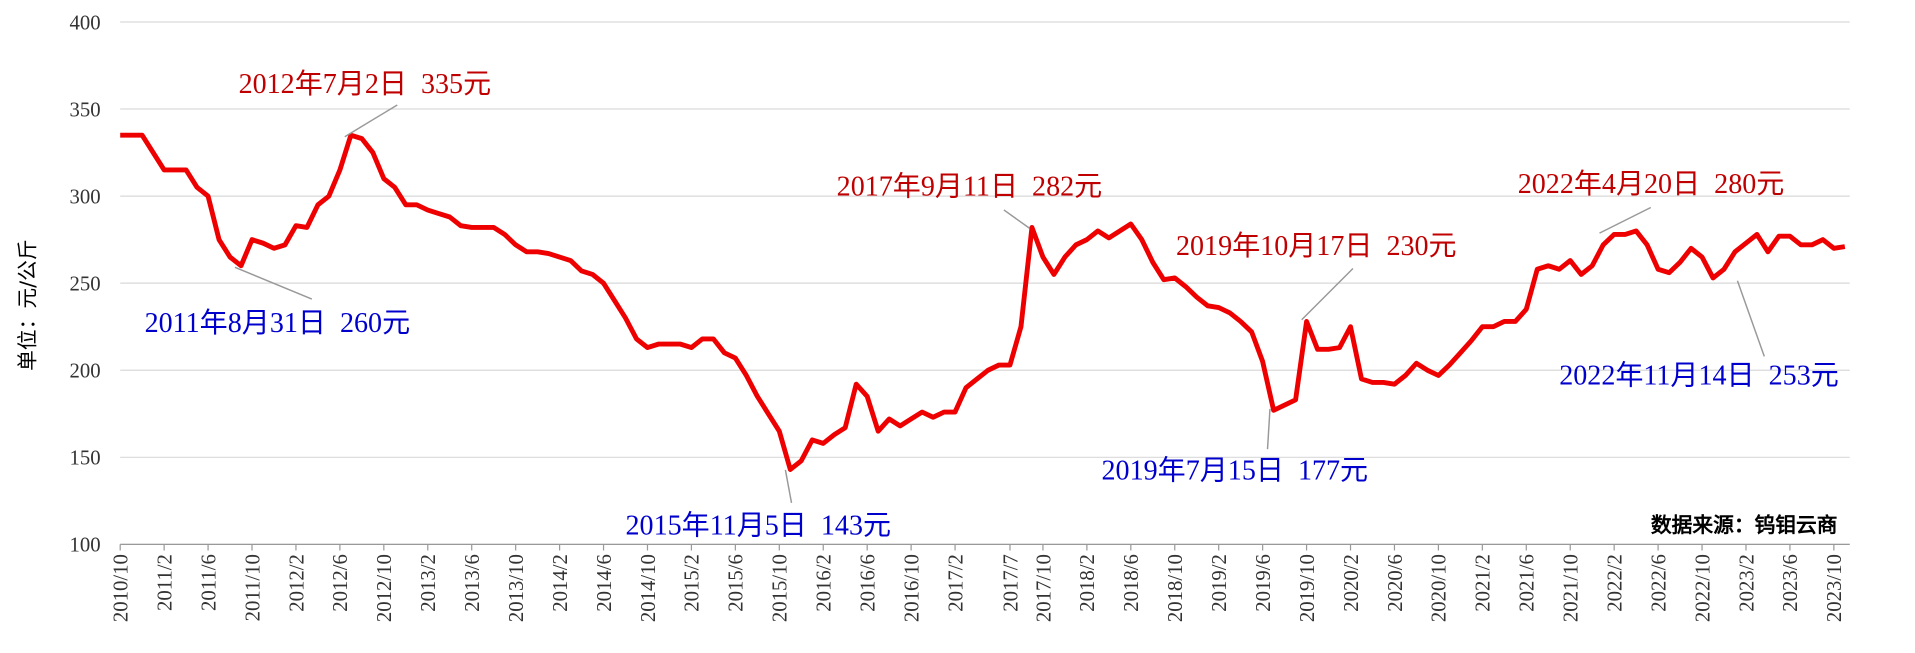 The image size is (1915, 653). Describe the element at coordinates (1835, 588) in the screenshot. I see `x-tick-label: 2023/10` at that location.